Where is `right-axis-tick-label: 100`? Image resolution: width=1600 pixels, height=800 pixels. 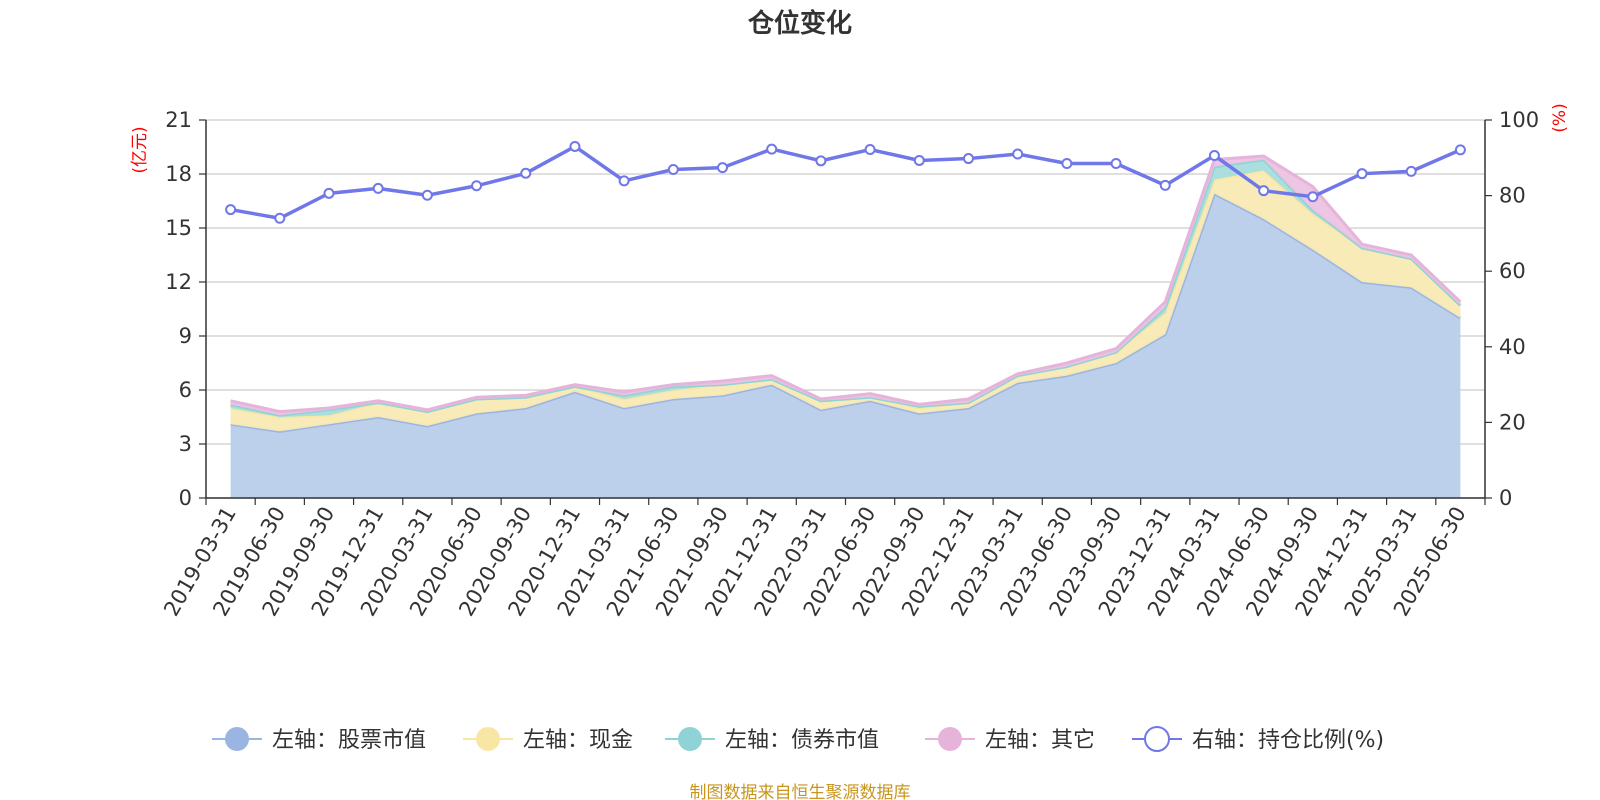
right-axis-tick-label: 100 is located at coordinates (1519, 120).